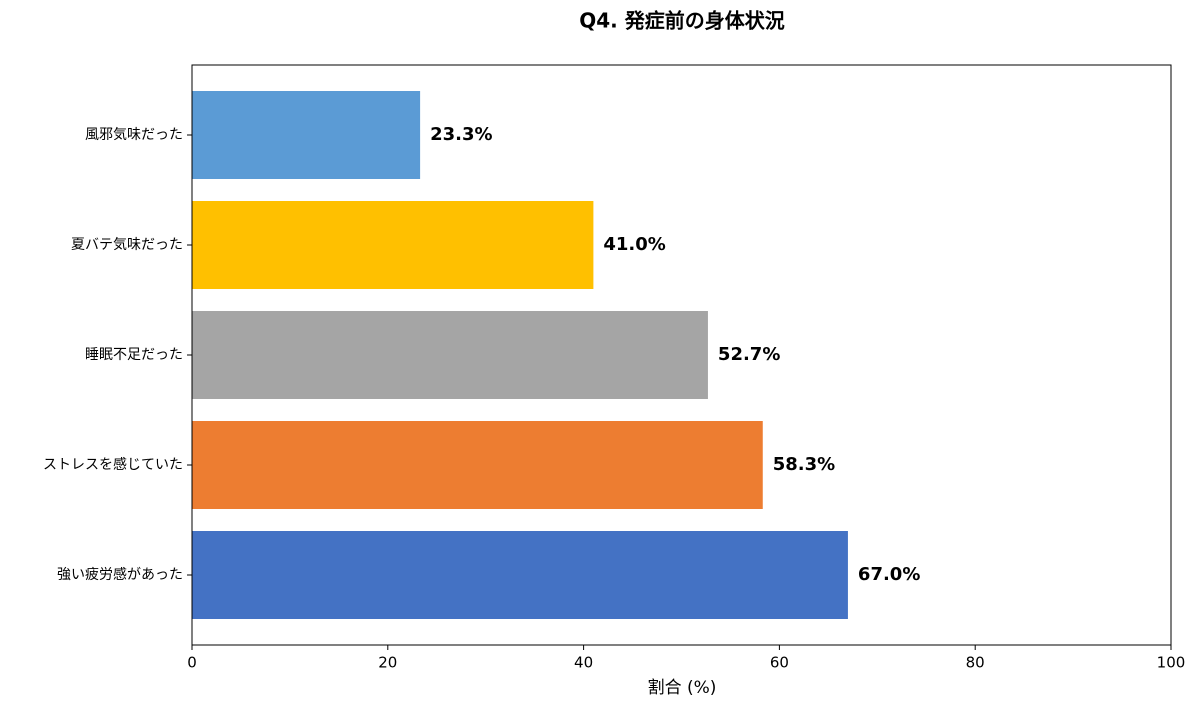 Image resolution: width=1200 pixels, height=712 pixels. I want to click on value-label: 23.3%, so click(461, 134).